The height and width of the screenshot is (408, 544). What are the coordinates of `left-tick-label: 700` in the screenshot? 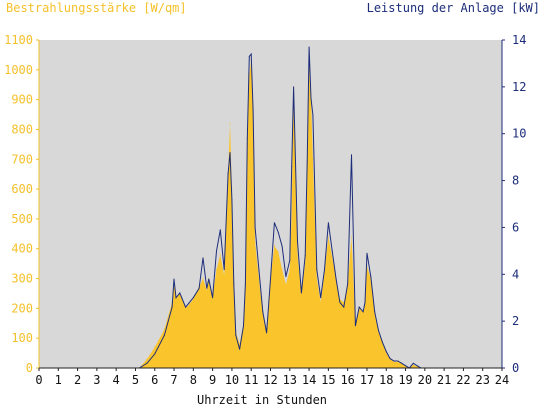 It's located at (22, 159).